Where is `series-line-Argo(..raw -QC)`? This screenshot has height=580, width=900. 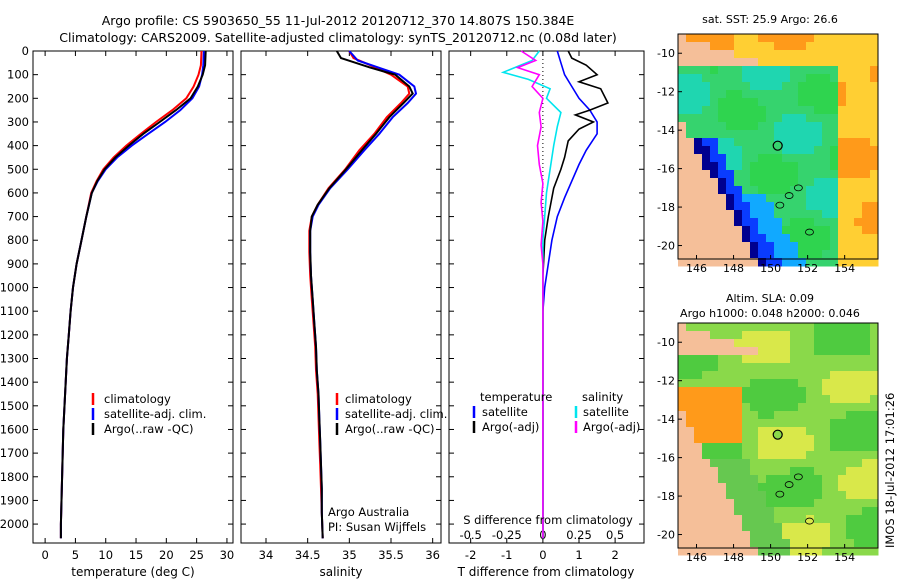 series-line-Argo(..raw -QC) is located at coordinates (361, 294).